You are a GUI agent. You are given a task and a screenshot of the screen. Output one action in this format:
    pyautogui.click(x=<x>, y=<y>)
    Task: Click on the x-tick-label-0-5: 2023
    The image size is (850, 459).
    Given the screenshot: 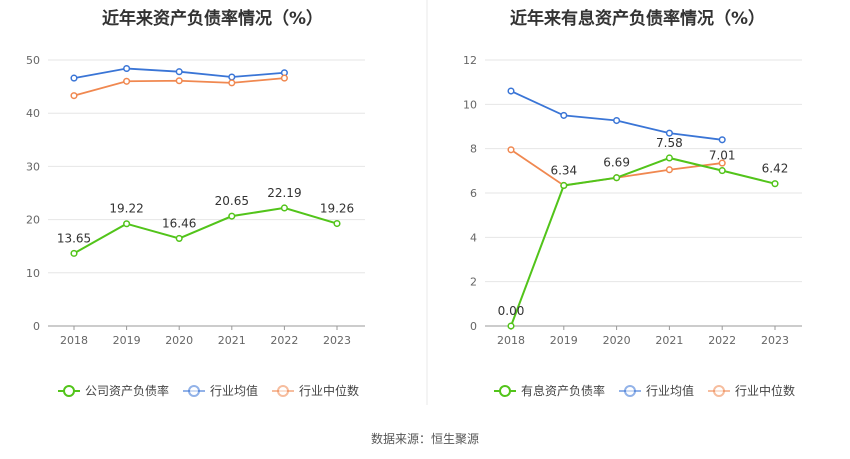 What is the action you would take?
    pyautogui.click(x=337, y=340)
    